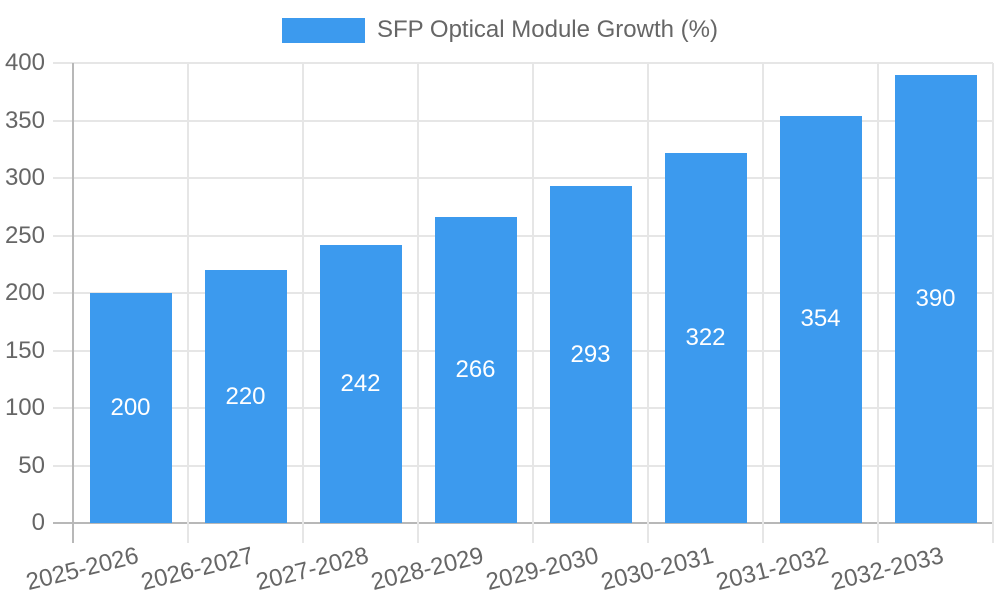 The image size is (1000, 600). I want to click on bar-value-label: 293, so click(590, 354).